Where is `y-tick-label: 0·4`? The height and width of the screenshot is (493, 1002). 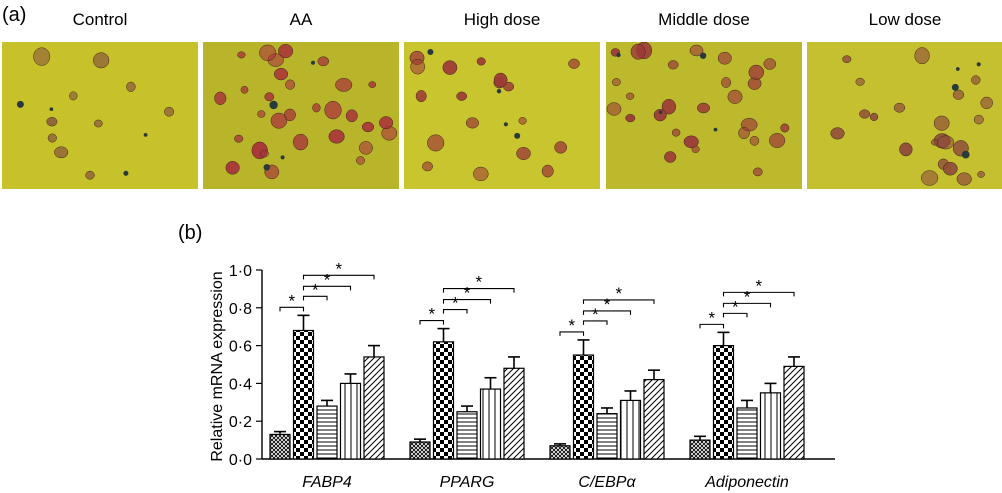
y-tick-label: 0·4 is located at coordinates (240, 384).